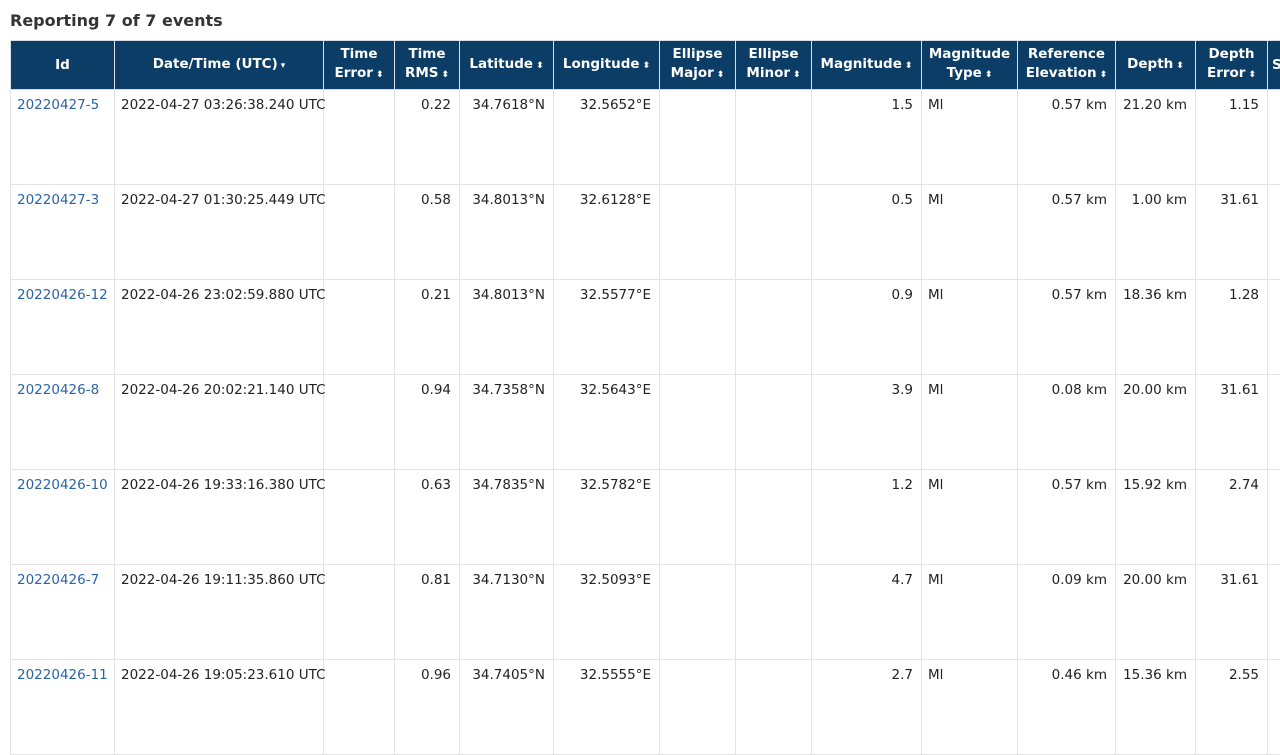 The image size is (1280, 755). Describe the element at coordinates (355, 63) in the screenshot. I see `column-label: Time Error` at that location.